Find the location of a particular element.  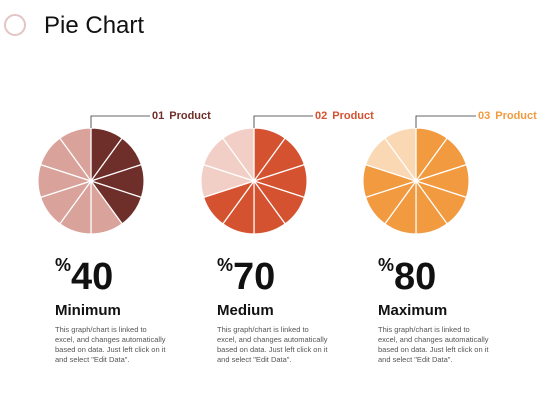

pie-2-label: 02 Product is located at coordinates (344, 116).